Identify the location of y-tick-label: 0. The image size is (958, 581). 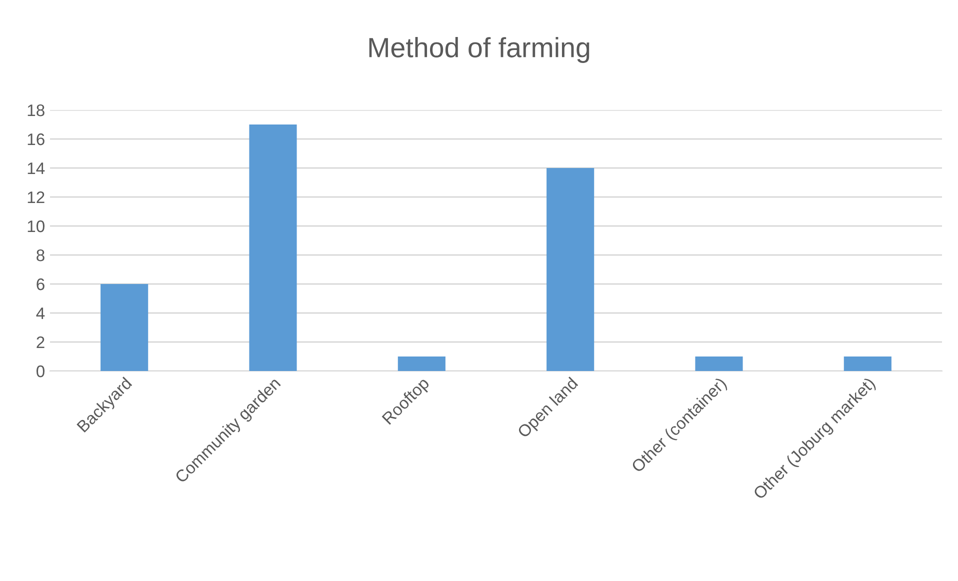
(40, 371).